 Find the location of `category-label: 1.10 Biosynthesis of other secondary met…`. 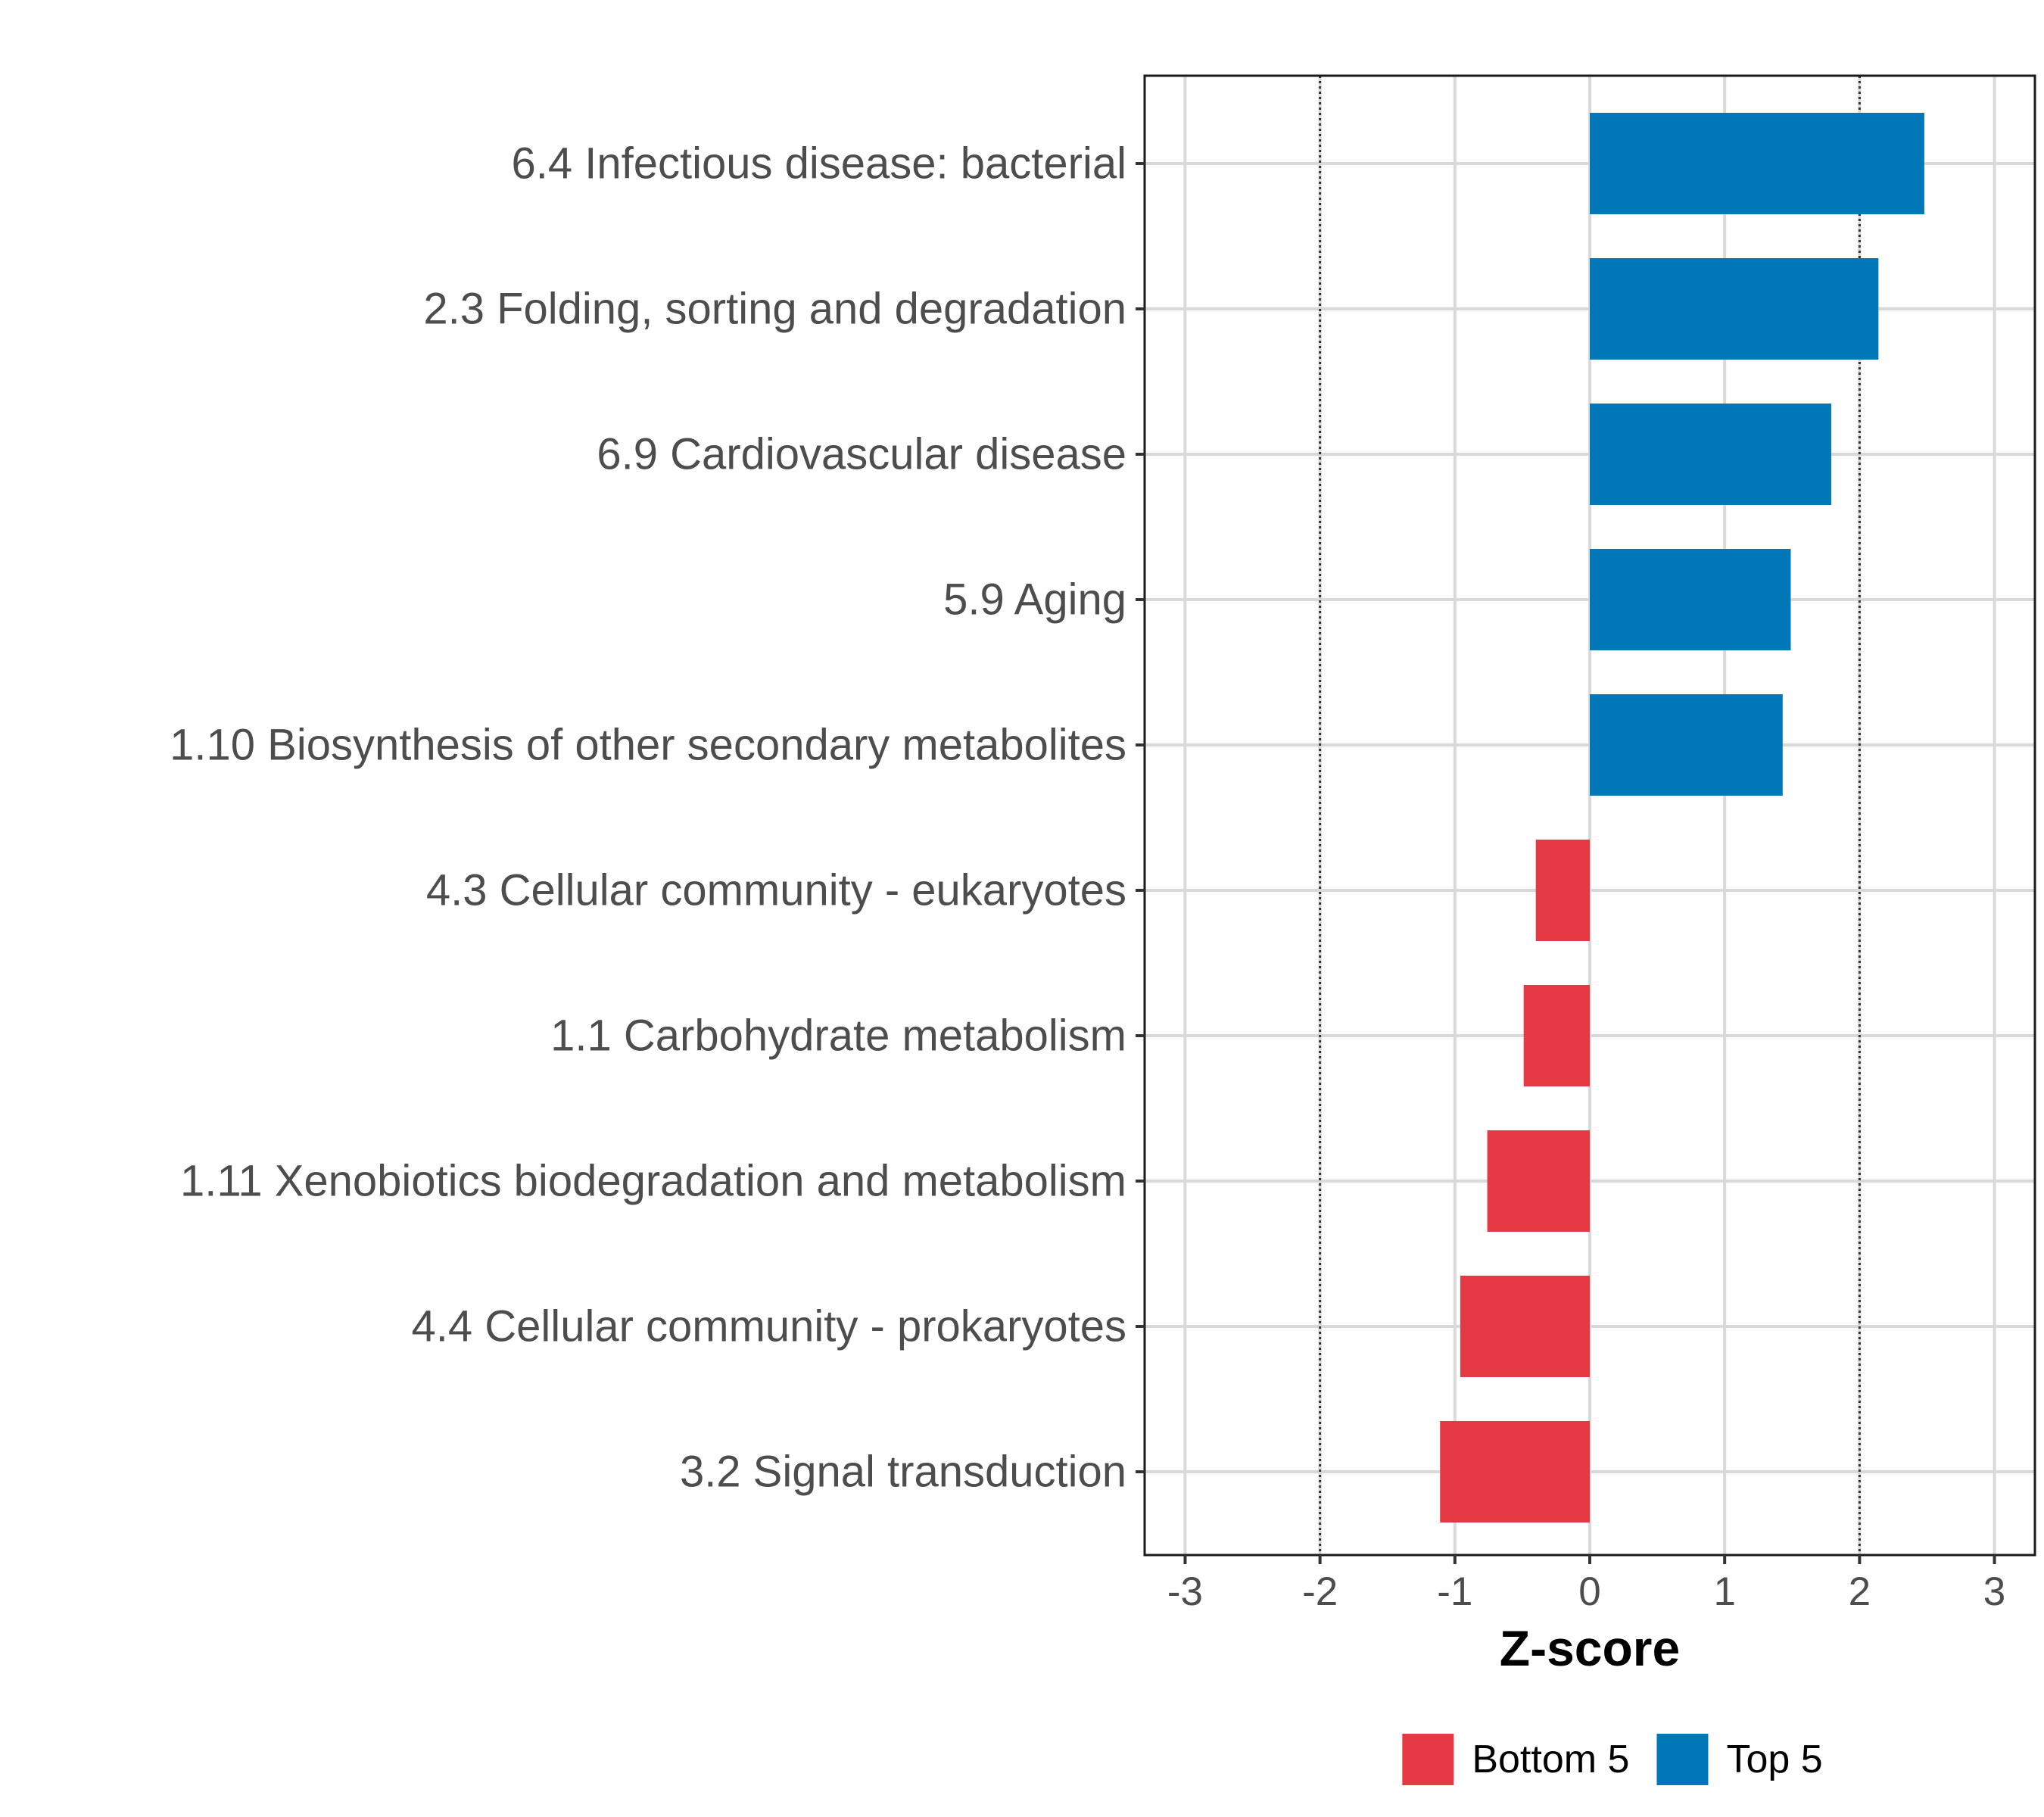

category-label: 1.10 Biosynthesis of other secondary met… is located at coordinates (648, 745).